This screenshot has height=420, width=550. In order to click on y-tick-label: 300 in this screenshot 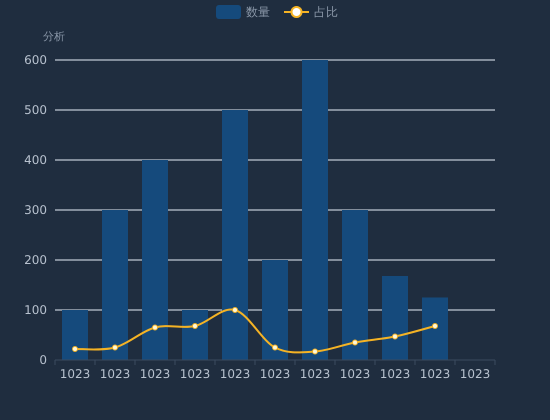, I will do `click(35, 210)`.